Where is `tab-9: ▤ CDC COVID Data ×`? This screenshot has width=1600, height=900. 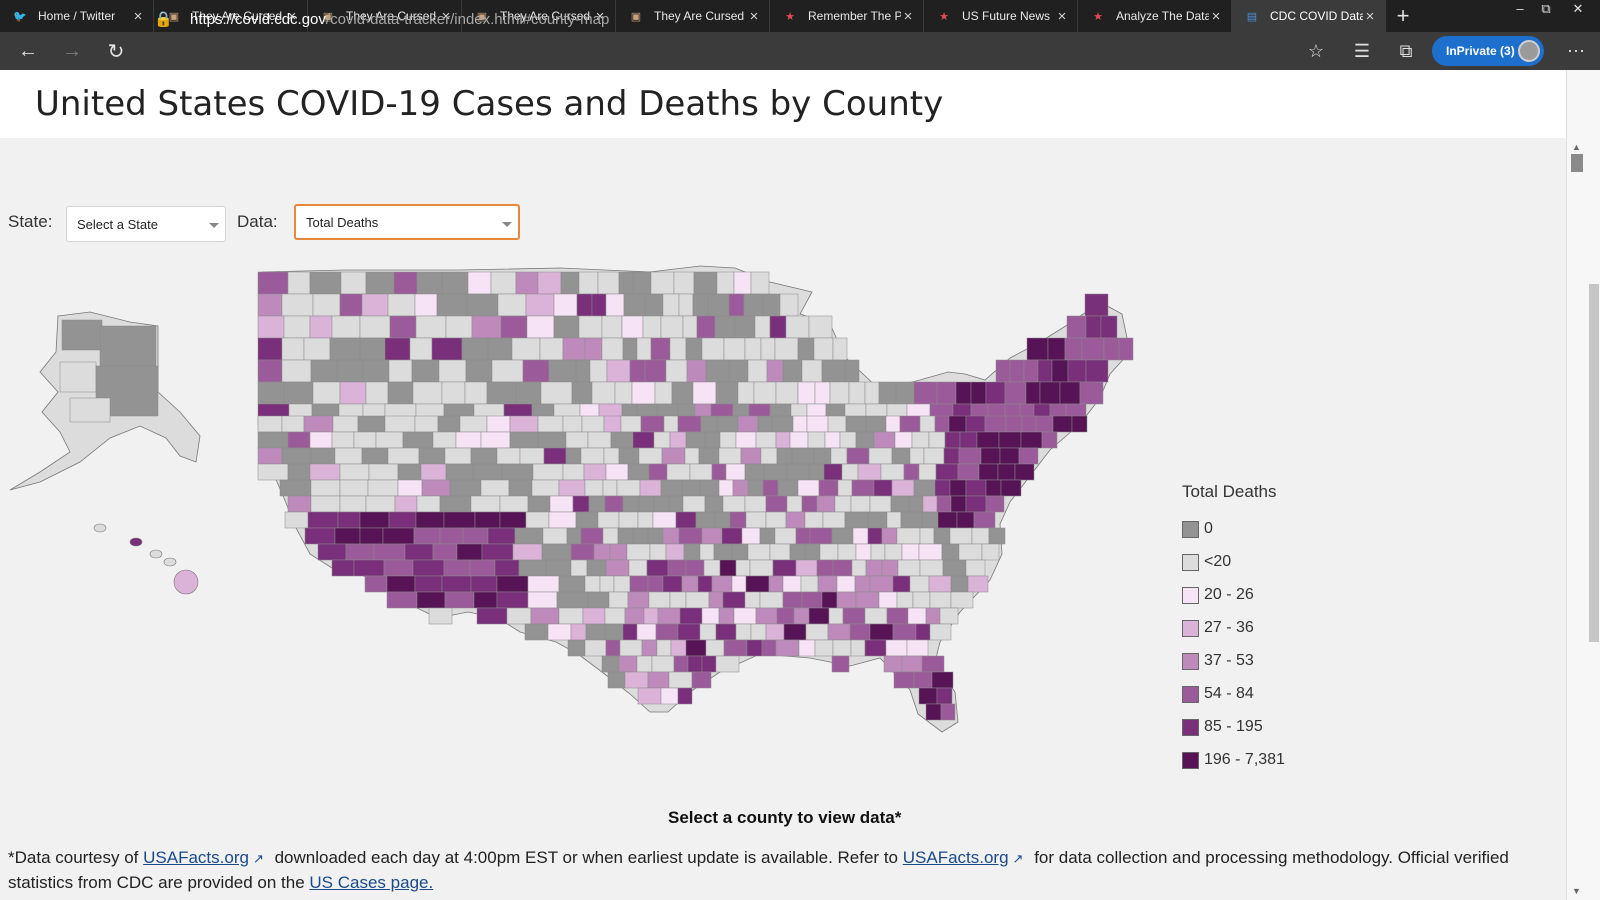 tab-9: ▤ CDC COVID Data × is located at coordinates (1309, 16).